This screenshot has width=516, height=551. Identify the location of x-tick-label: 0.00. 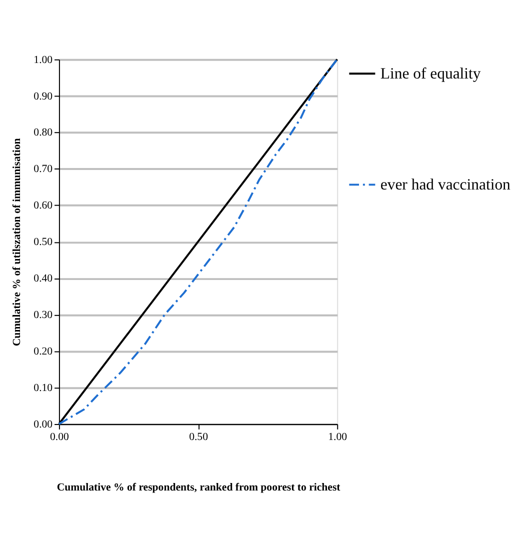
(59, 437).